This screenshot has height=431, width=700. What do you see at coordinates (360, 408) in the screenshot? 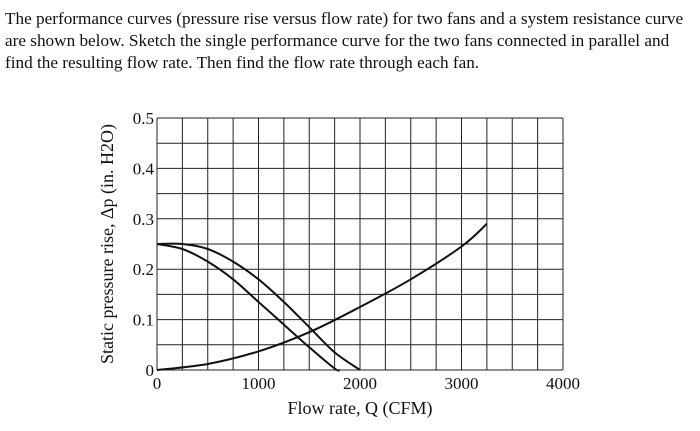
I see `x-axis-label: Flow rate, Q (CFM)` at bounding box center [360, 408].